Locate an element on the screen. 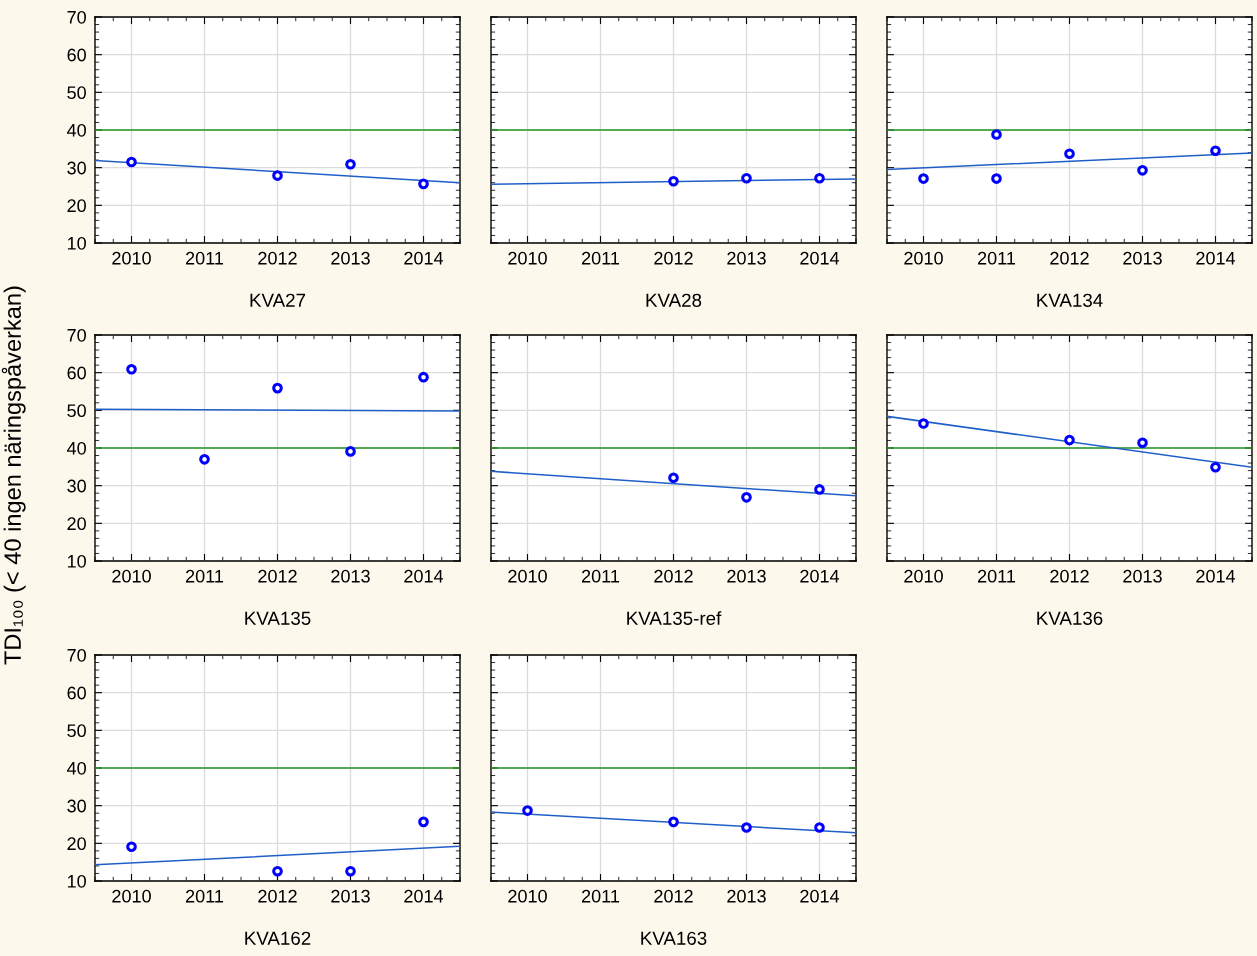 This screenshot has width=1257, height=956. x-axis-title: KVA134 is located at coordinates (1070, 300).